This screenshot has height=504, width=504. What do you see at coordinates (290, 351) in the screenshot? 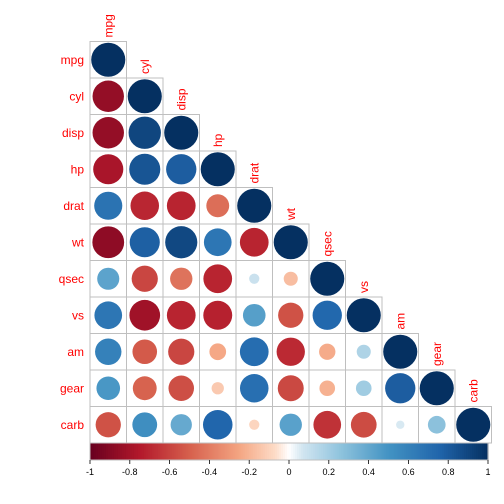
I see `correlation-circle-am-wt` at bounding box center [290, 351].